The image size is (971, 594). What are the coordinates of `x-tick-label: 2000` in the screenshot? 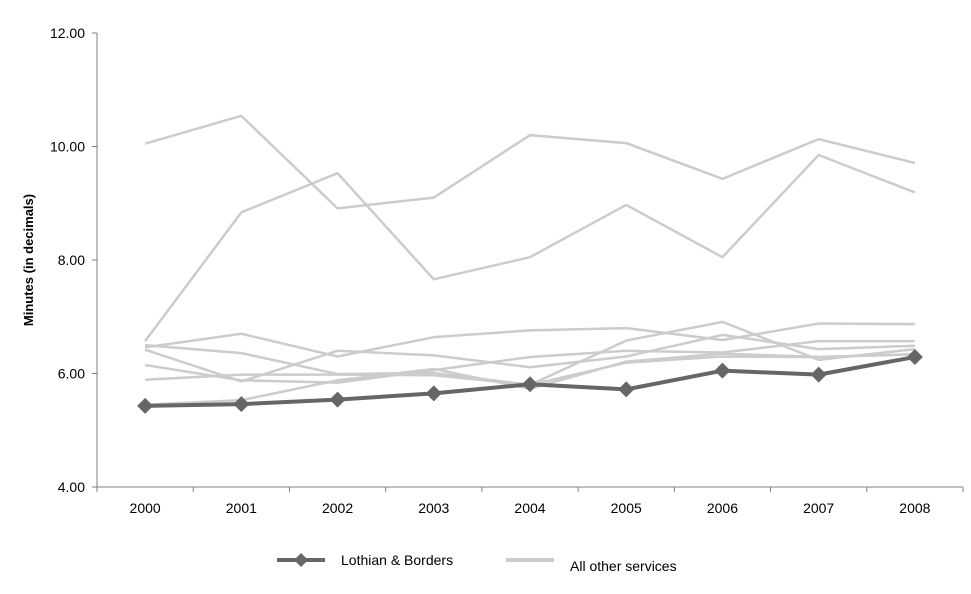 It's located at (145, 508).